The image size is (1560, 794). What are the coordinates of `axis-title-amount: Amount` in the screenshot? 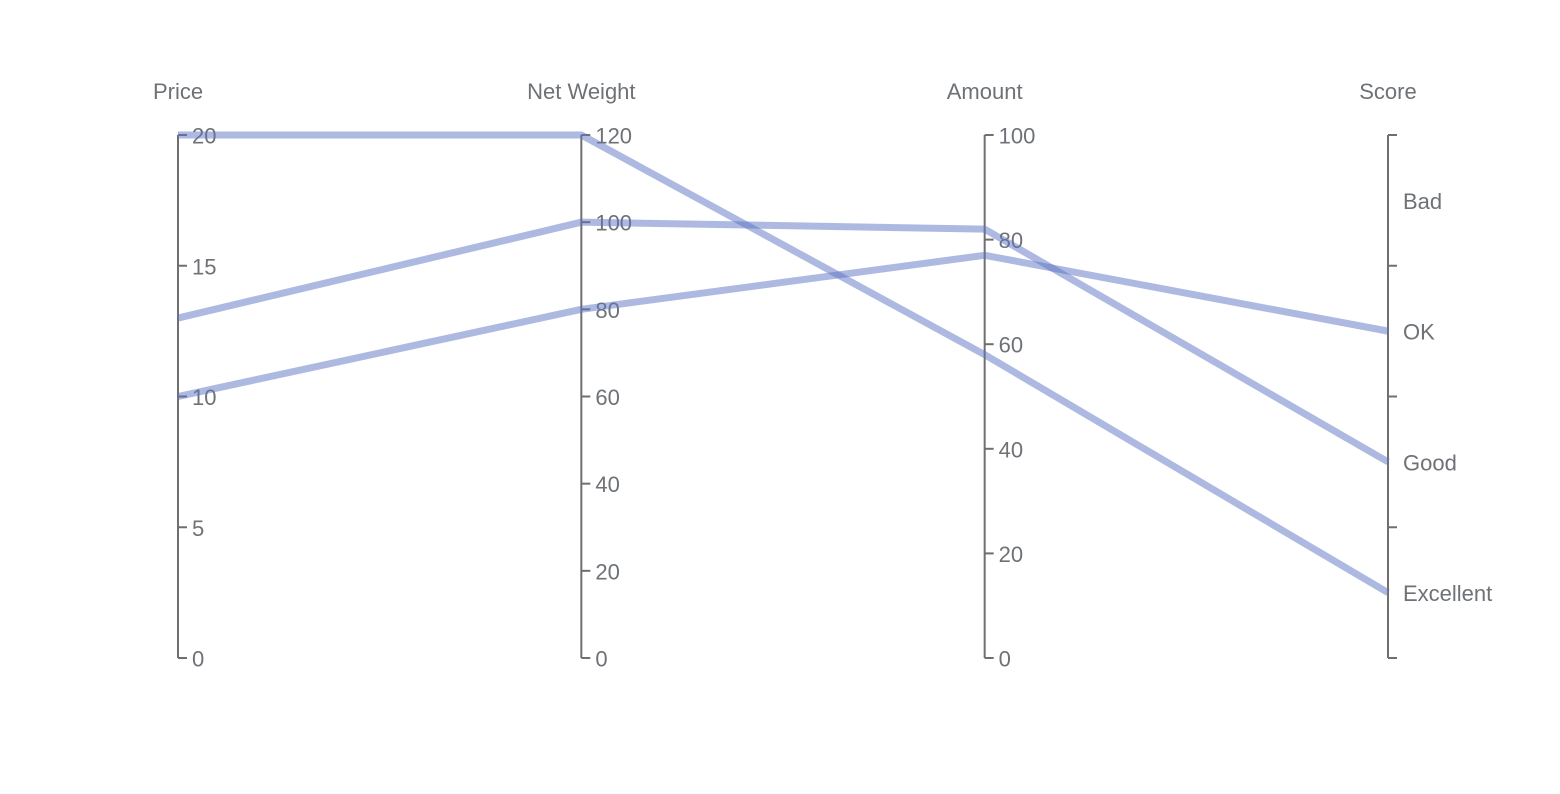 It's located at (985, 91).